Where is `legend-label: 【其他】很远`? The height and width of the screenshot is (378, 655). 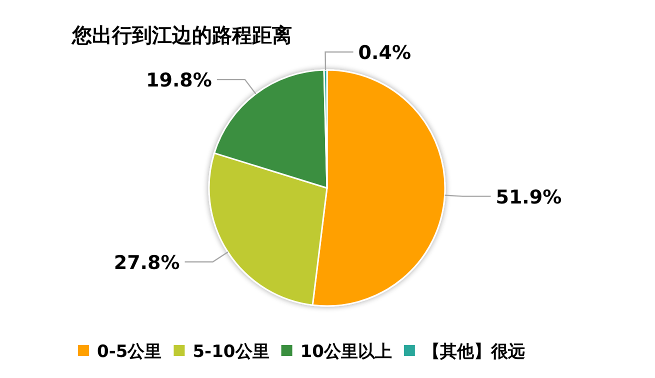
legend-label: 【其他】很远 is located at coordinates (473, 352).